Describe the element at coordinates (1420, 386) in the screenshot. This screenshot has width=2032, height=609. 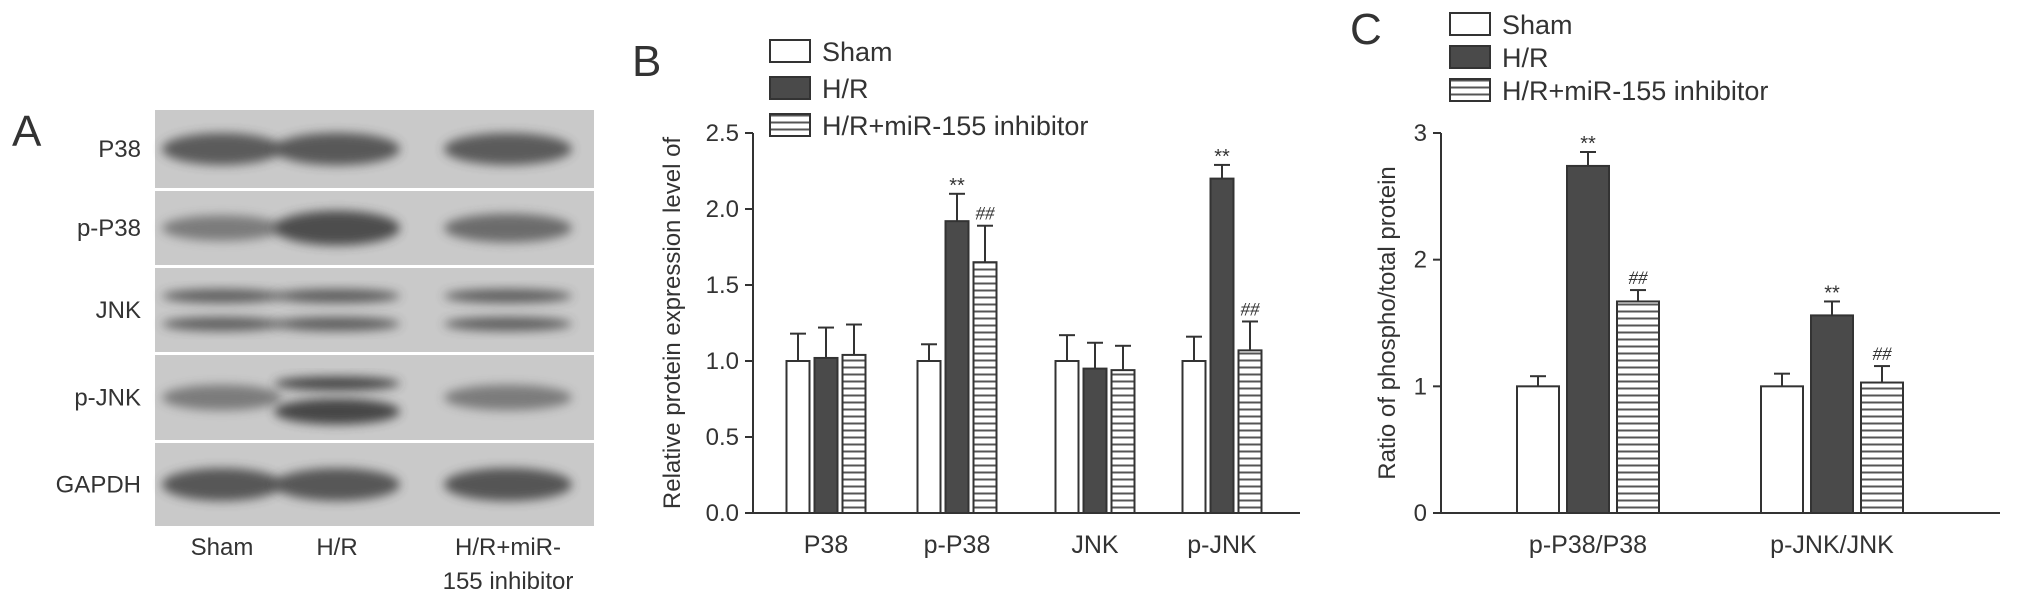
I see `y-tick-label: 1` at that location.